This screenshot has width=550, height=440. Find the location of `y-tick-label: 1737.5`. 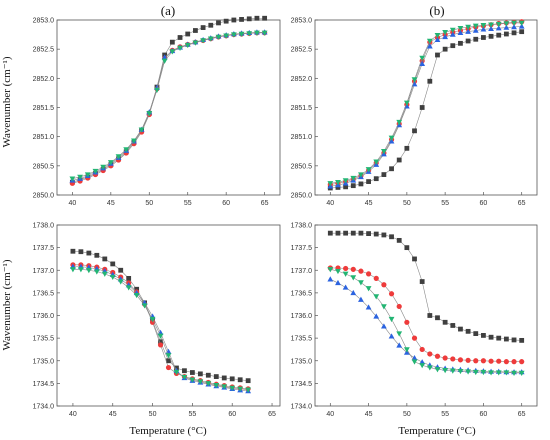

y-tick-label: 1737.5 is located at coordinates (302, 248).